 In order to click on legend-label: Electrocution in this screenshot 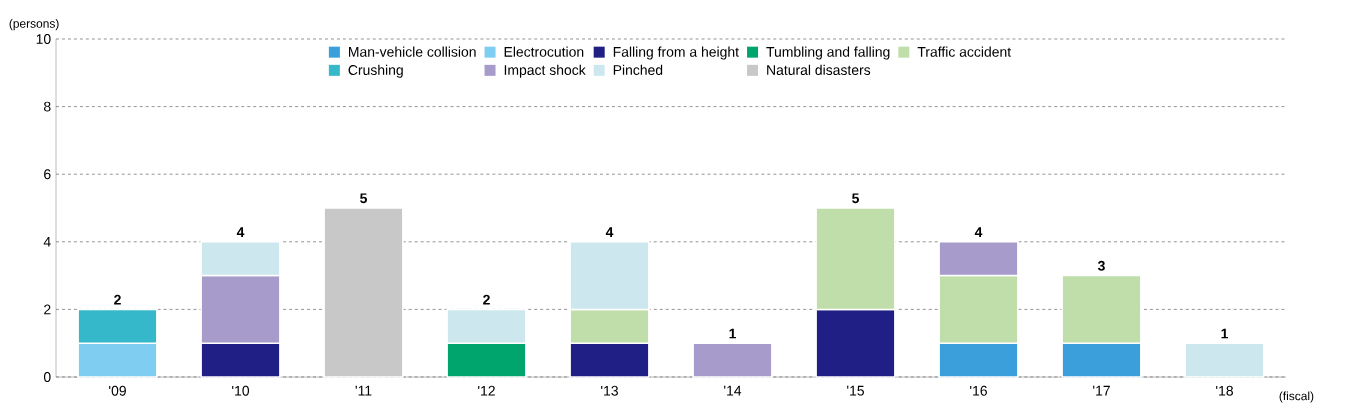, I will do `click(544, 51)`.